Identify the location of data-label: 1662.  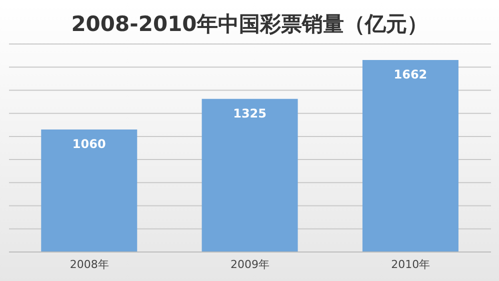
(411, 74).